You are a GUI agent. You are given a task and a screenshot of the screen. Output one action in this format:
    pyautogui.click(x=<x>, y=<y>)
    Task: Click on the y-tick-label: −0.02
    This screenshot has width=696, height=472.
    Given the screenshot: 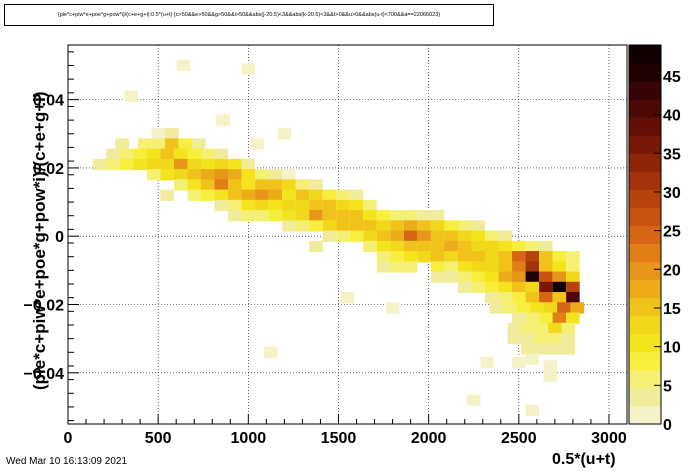 What is the action you would take?
    pyautogui.click(x=44, y=305)
    